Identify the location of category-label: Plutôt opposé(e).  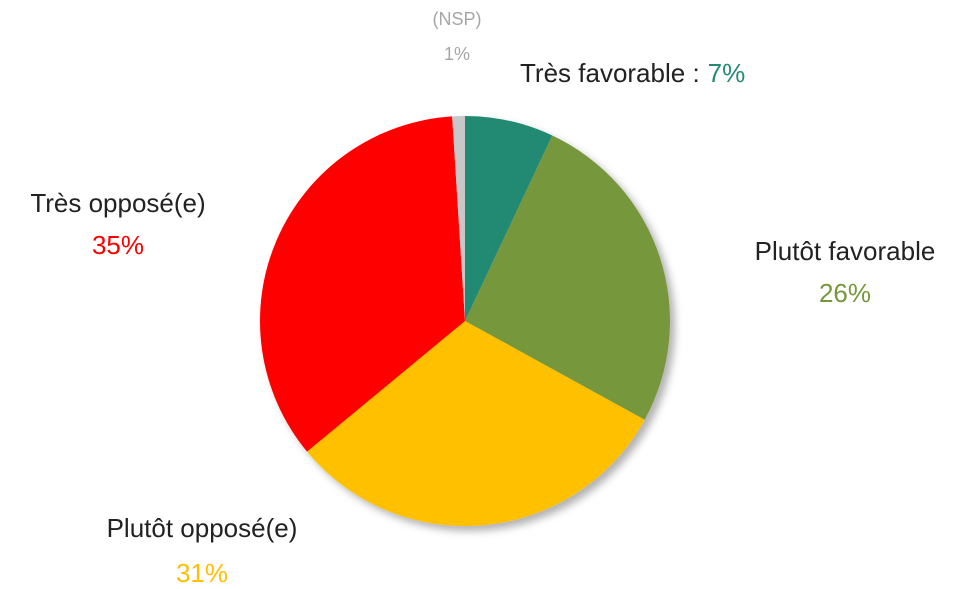
(202, 528).